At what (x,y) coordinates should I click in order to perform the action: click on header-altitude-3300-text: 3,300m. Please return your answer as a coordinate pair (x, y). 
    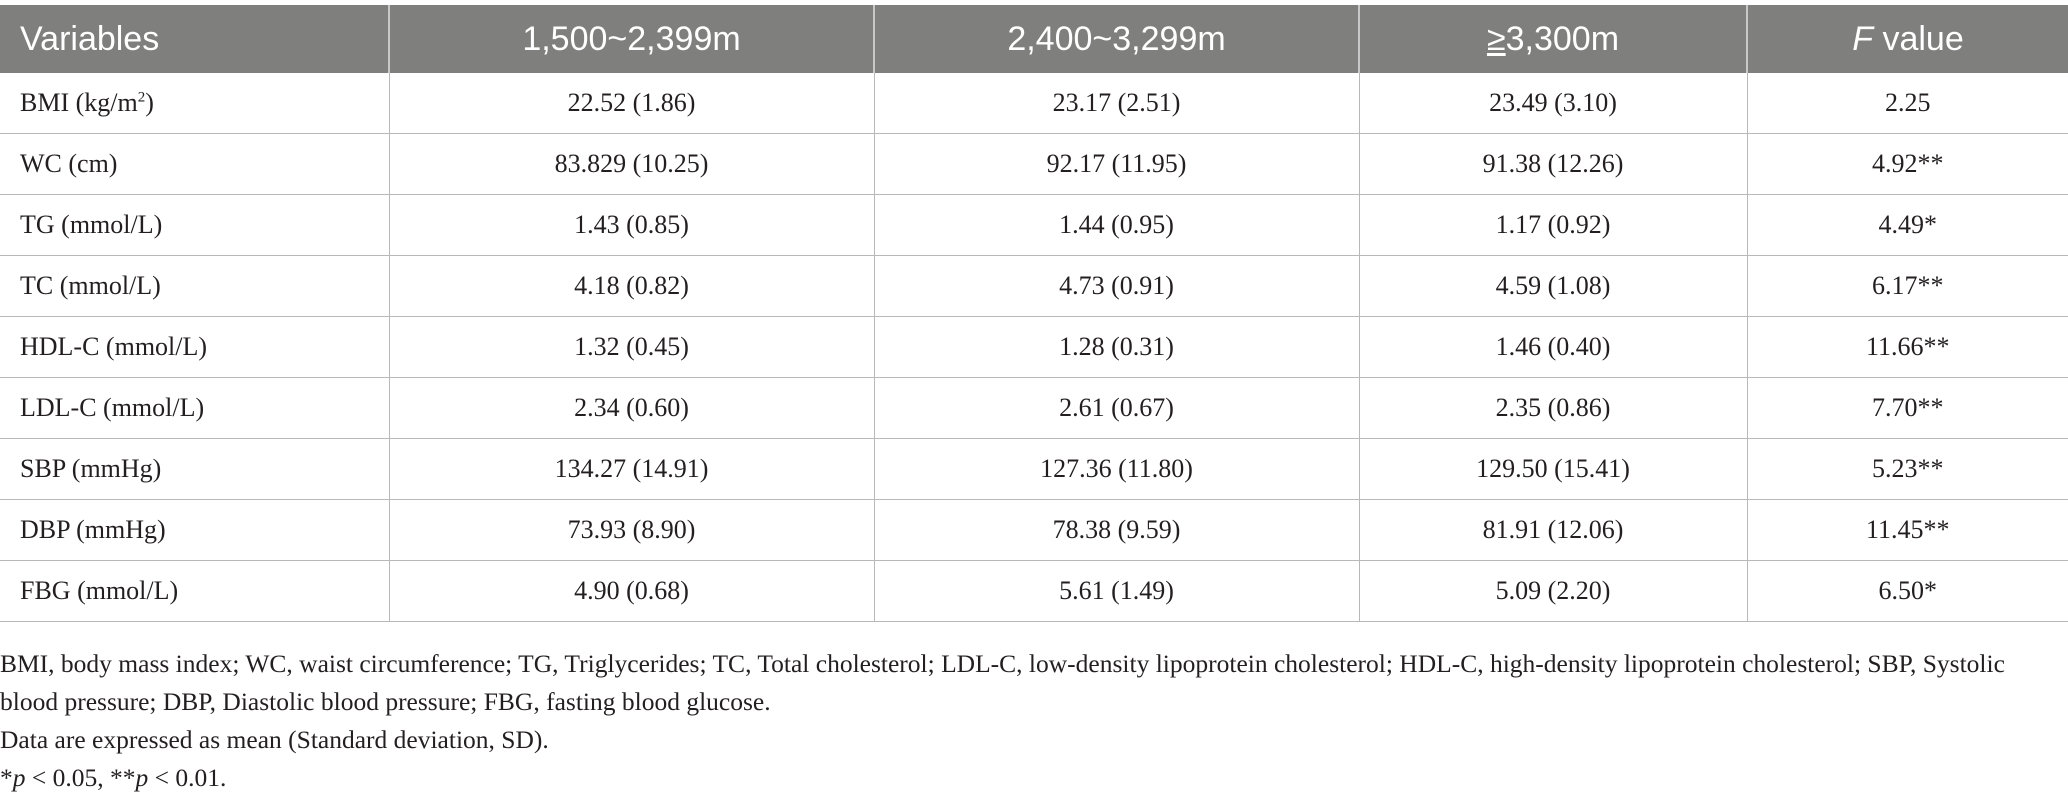
    Looking at the image, I should click on (1562, 38).